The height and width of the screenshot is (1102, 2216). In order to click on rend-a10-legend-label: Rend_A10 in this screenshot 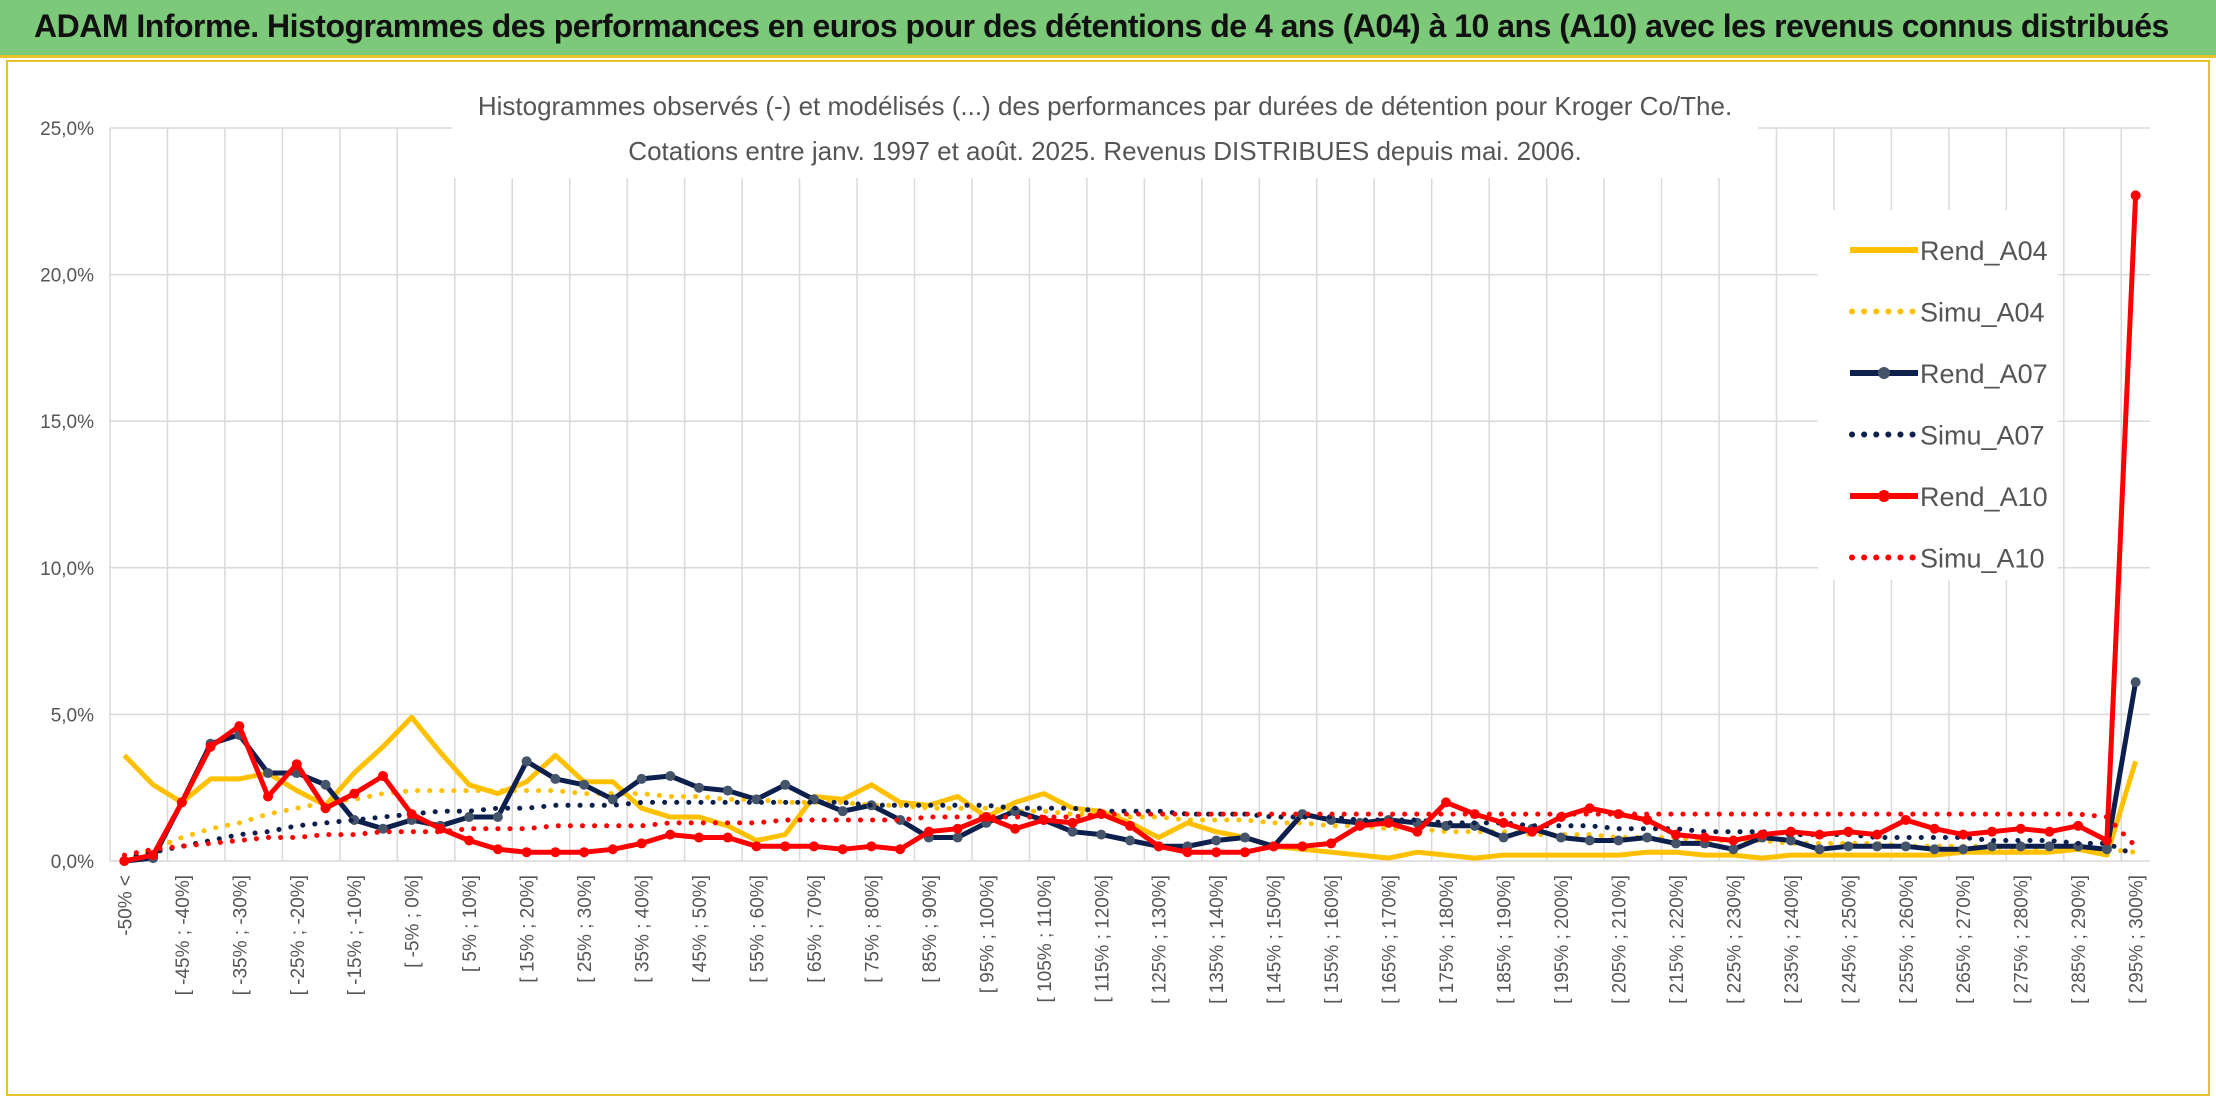, I will do `click(1984, 497)`.